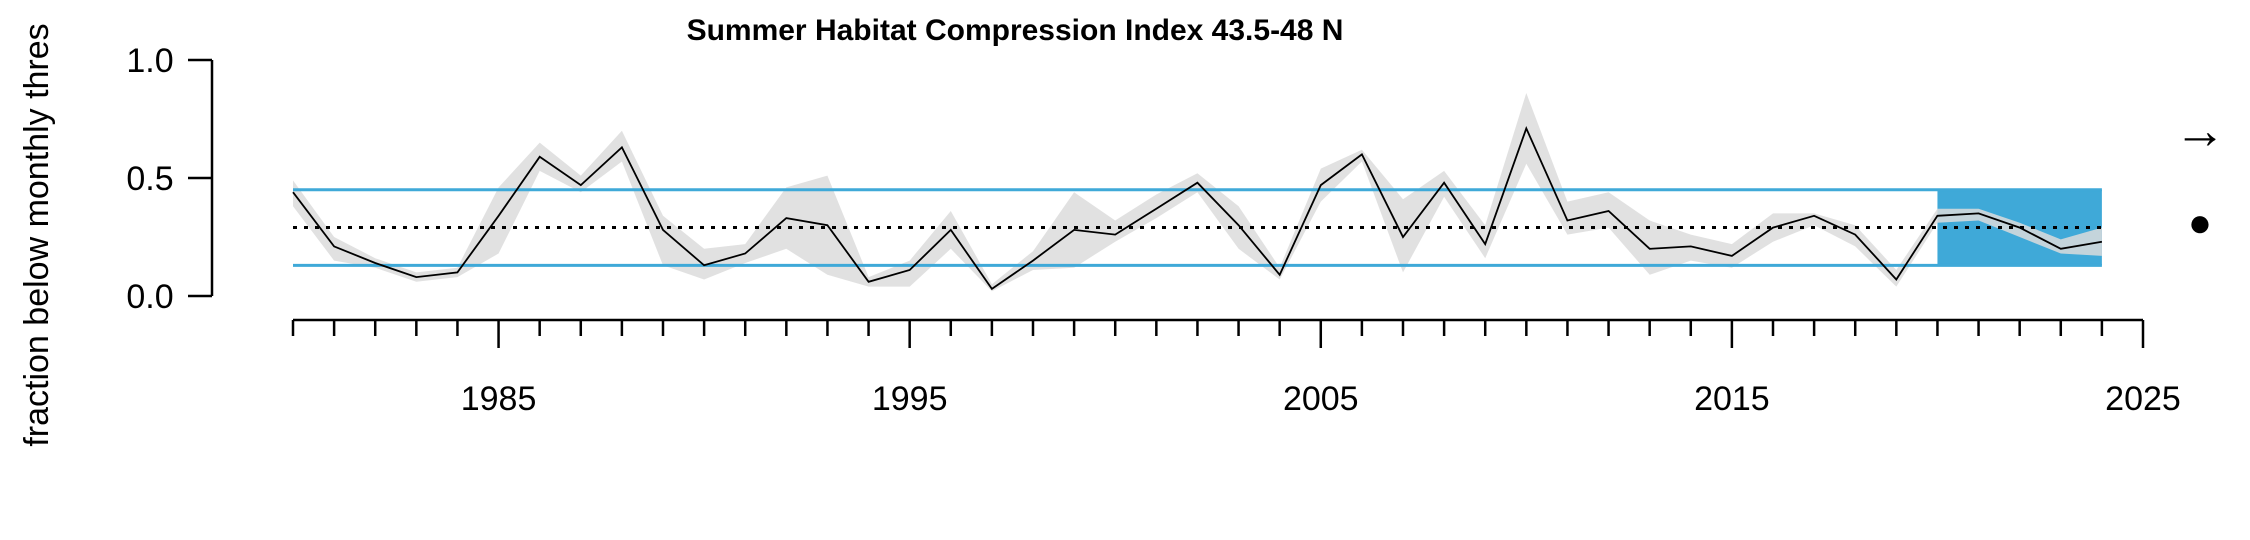  What do you see at coordinates (37, 234) in the screenshot?
I see `y-axis-label: fraction below monthly thres` at bounding box center [37, 234].